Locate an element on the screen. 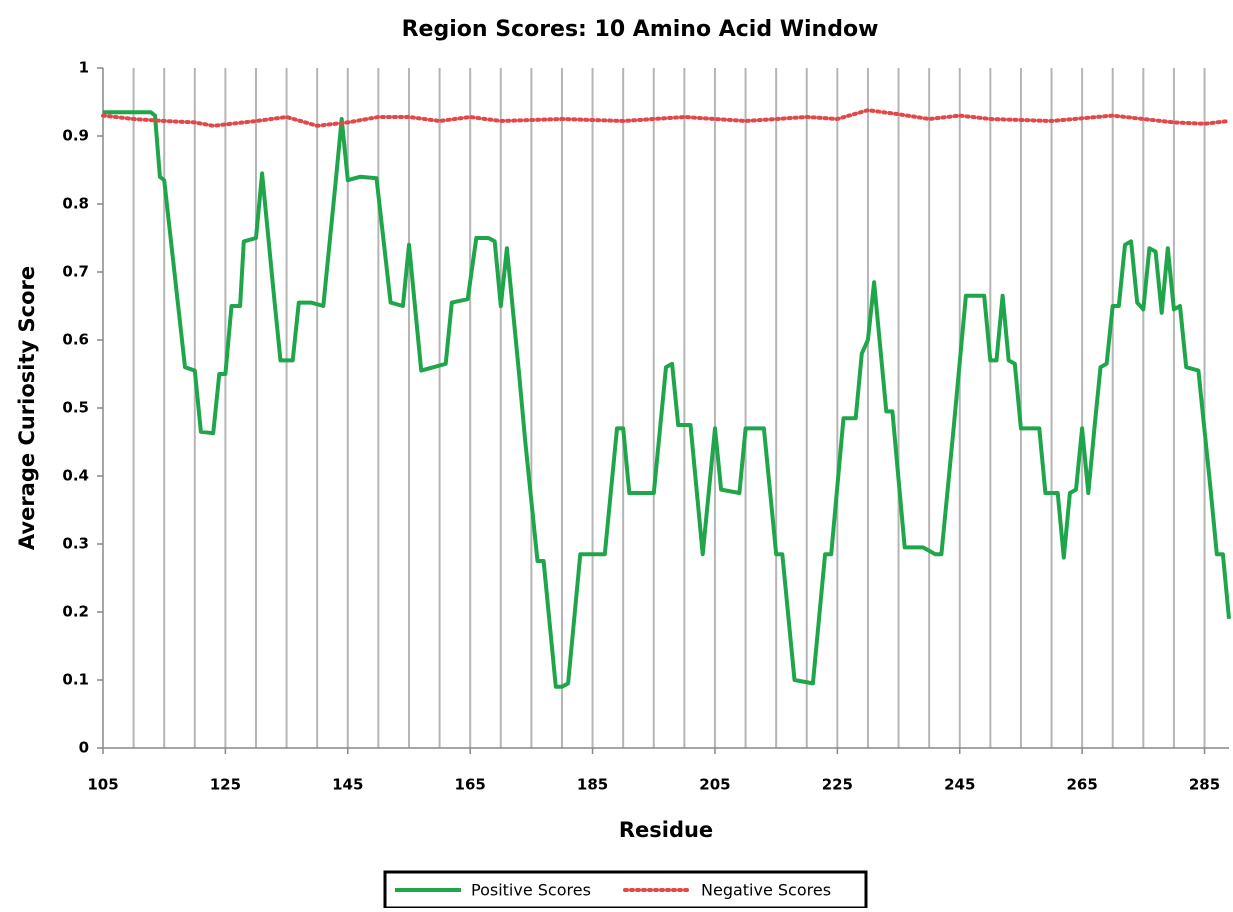 This screenshot has height=912, width=1233. y-tick-label: 0 is located at coordinates (84, 748).